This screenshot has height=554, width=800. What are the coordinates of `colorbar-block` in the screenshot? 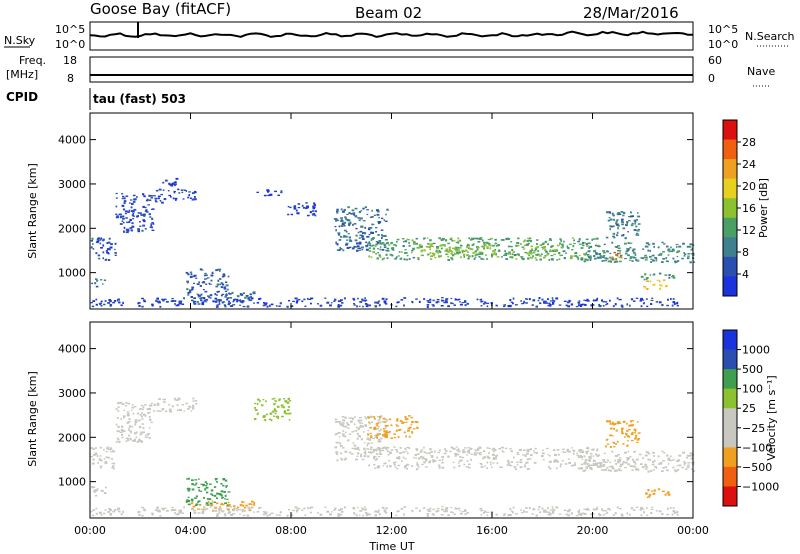 It's located at (730, 476).